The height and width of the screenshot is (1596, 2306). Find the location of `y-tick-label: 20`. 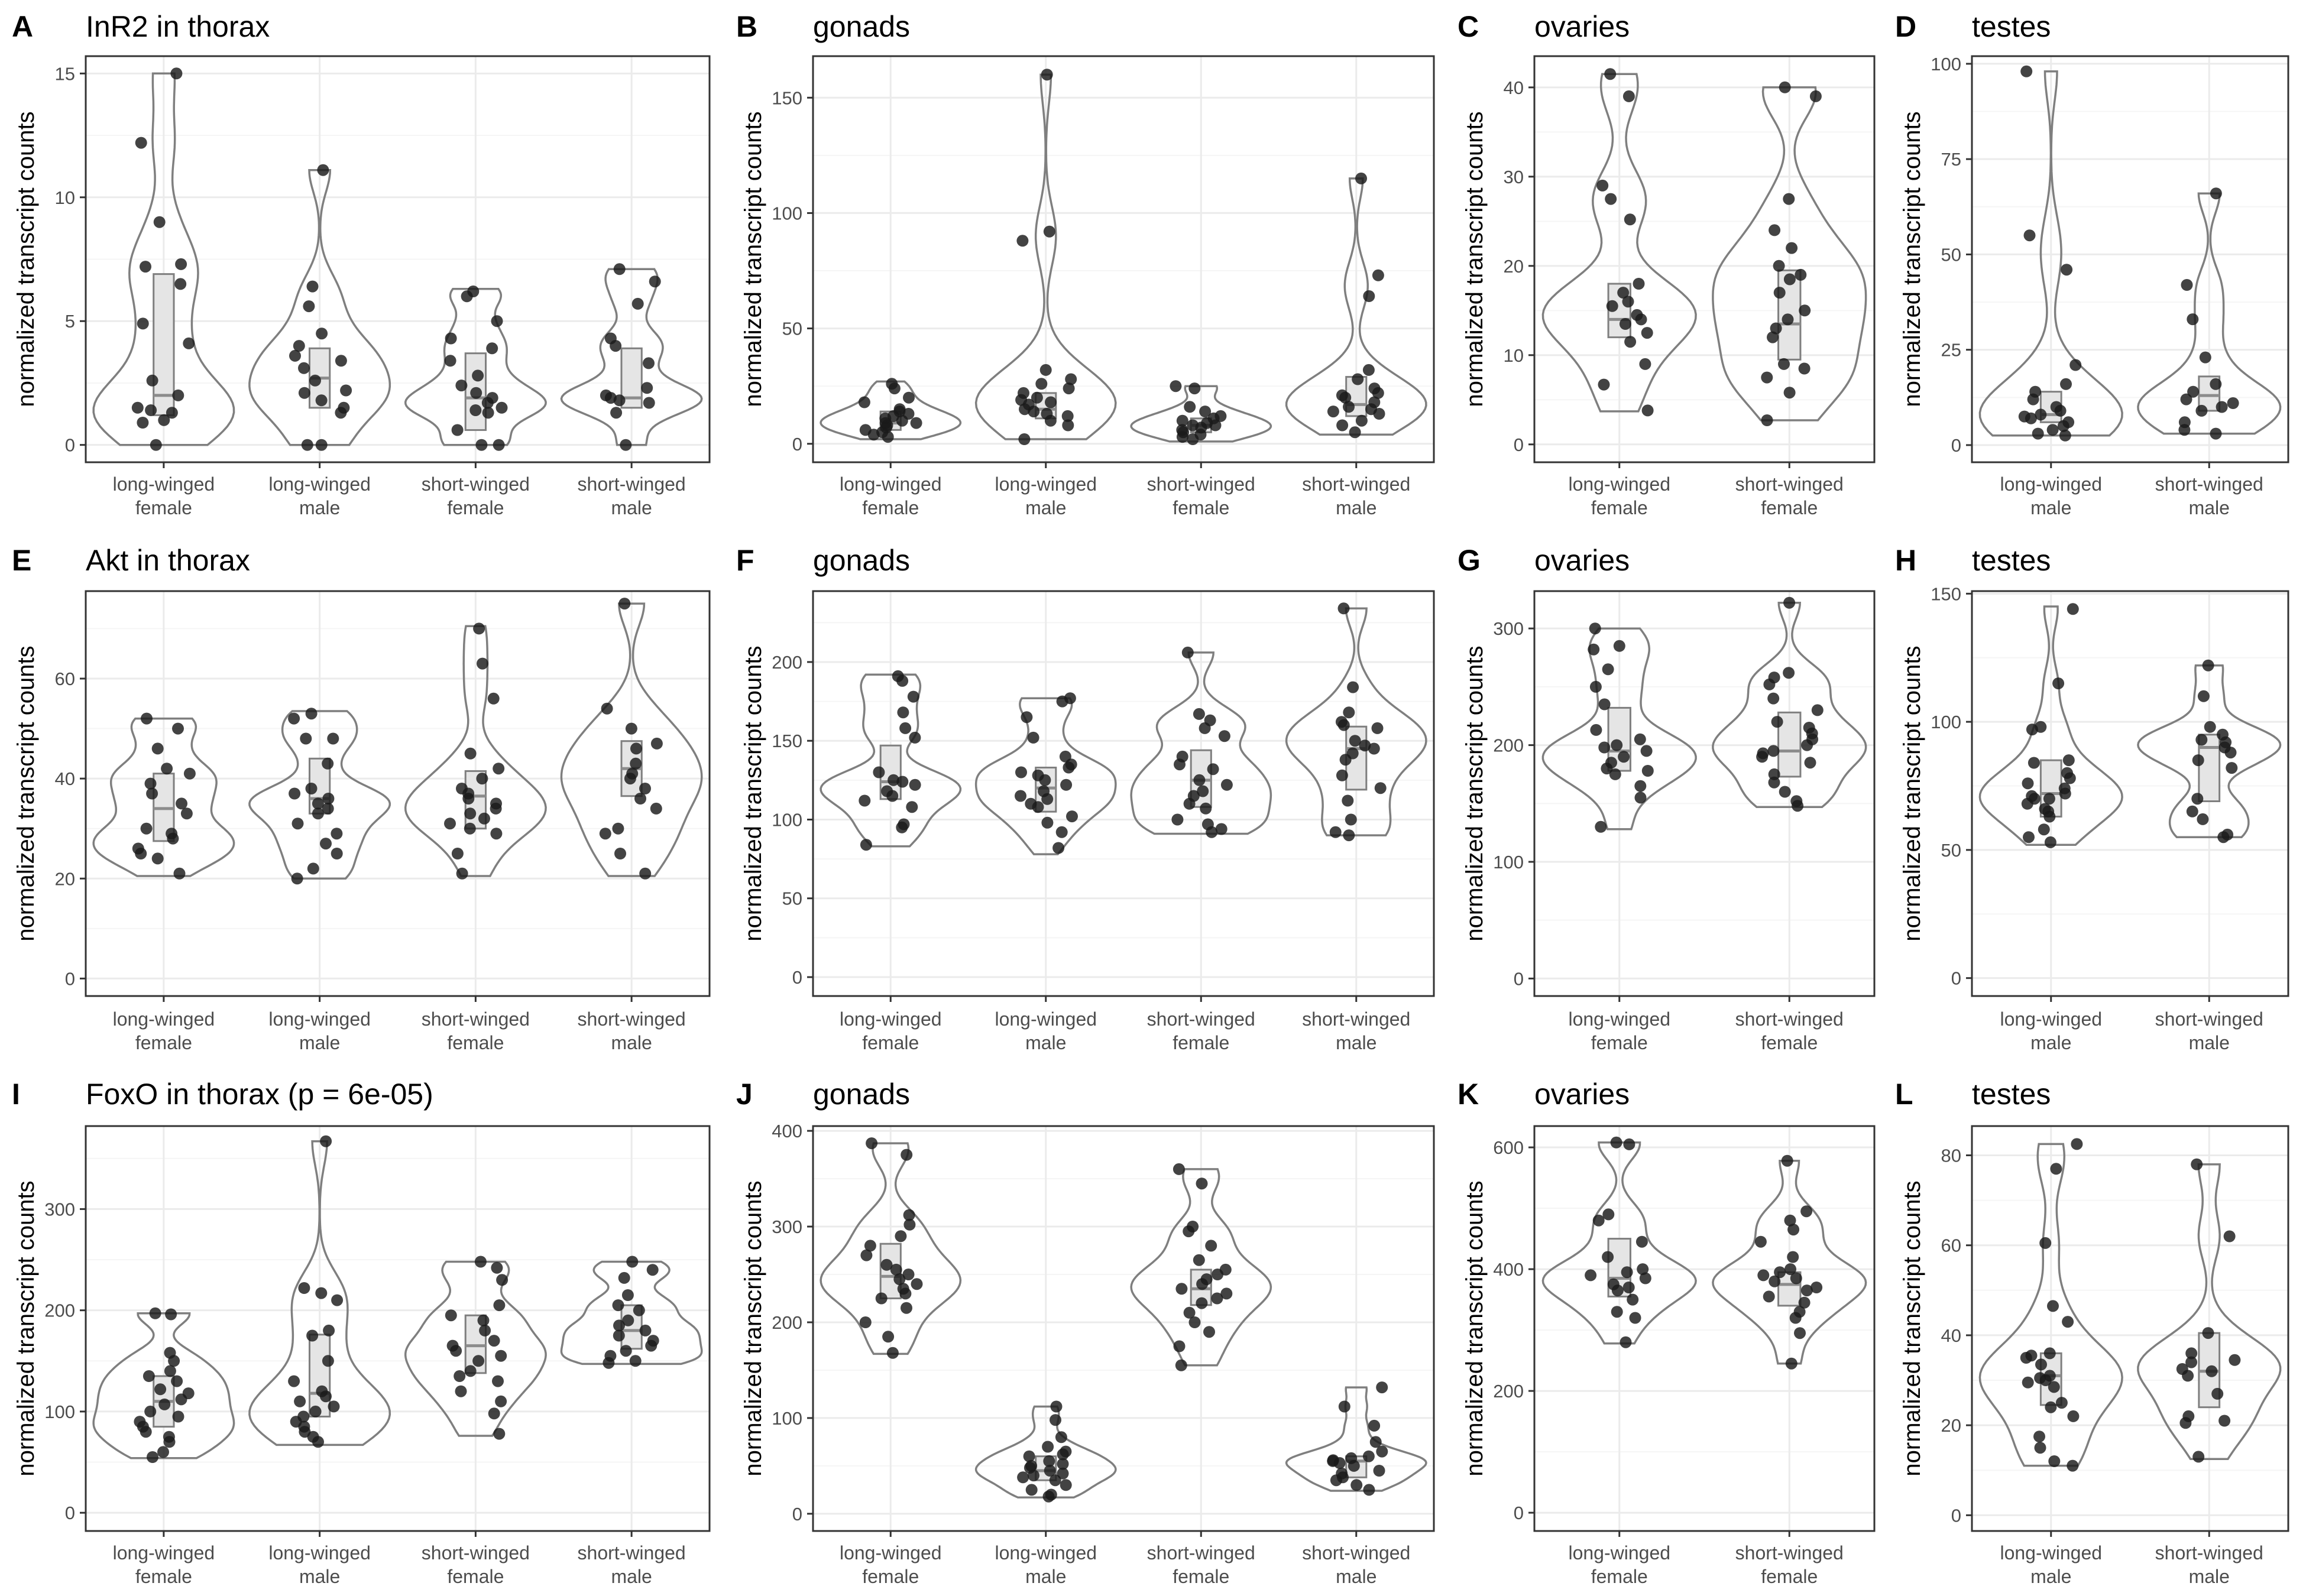

y-tick-label: 20 is located at coordinates (65, 879).